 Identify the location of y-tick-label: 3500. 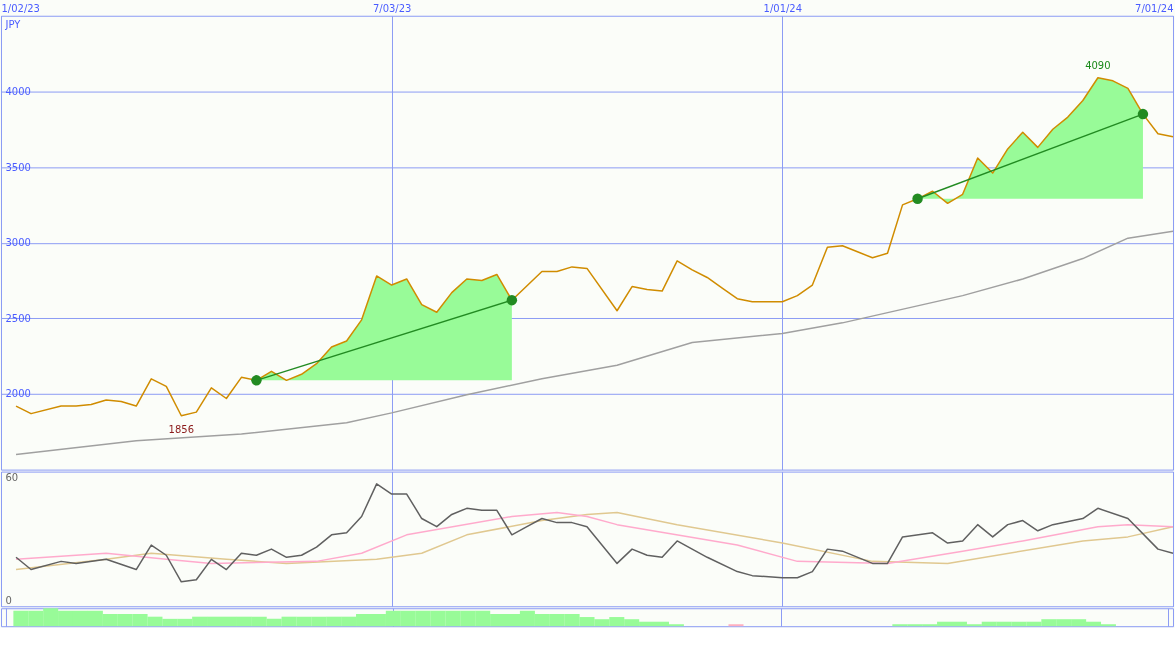
(18, 167).